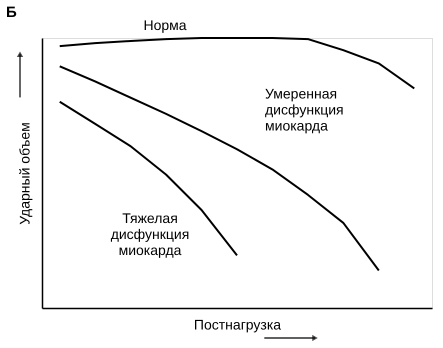 This screenshot has width=443, height=348. What do you see at coordinates (11, 12) in the screenshot?
I see `chart-title: Б` at bounding box center [11, 12].